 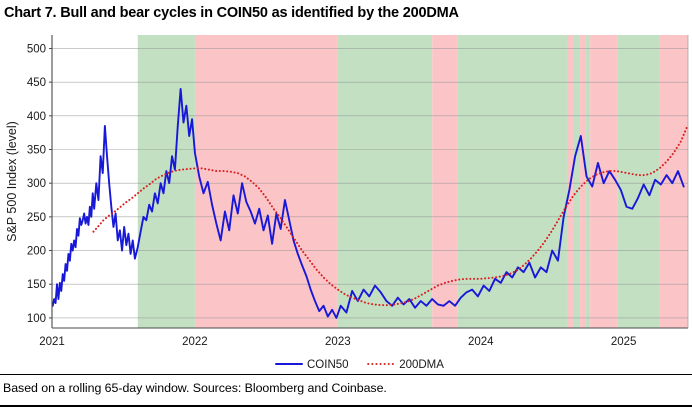 What do you see at coordinates (421, 365) in the screenshot?
I see `legend-label-200dma: 200DMA` at bounding box center [421, 365].